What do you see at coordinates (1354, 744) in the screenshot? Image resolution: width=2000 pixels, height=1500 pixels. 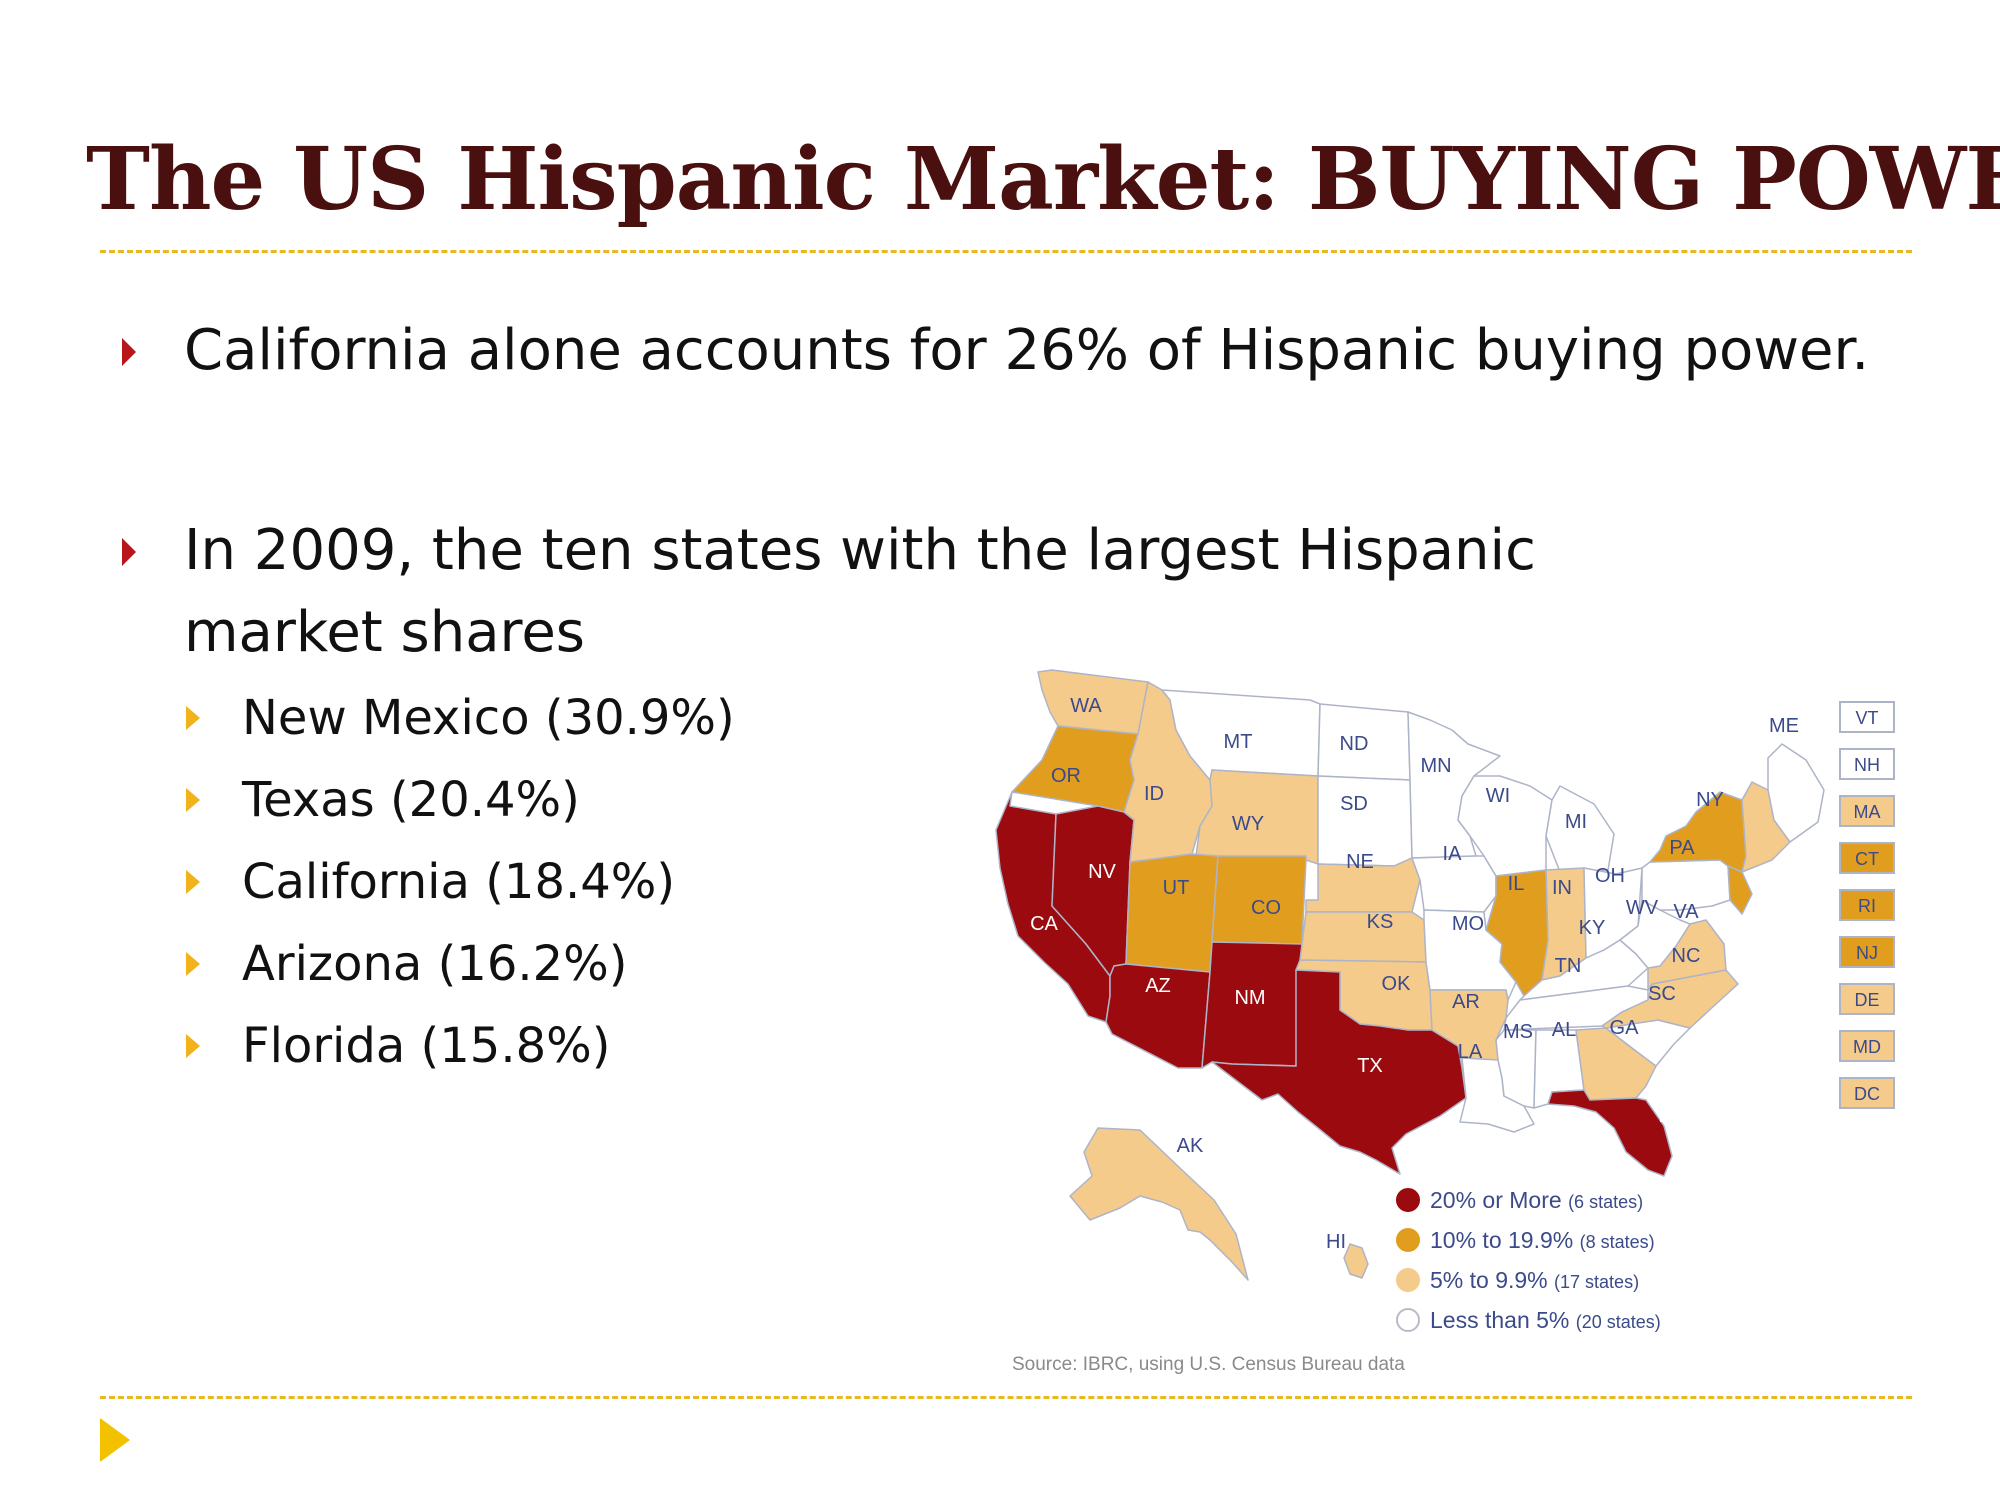 I see `state-label-nd: ND` at bounding box center [1354, 744].